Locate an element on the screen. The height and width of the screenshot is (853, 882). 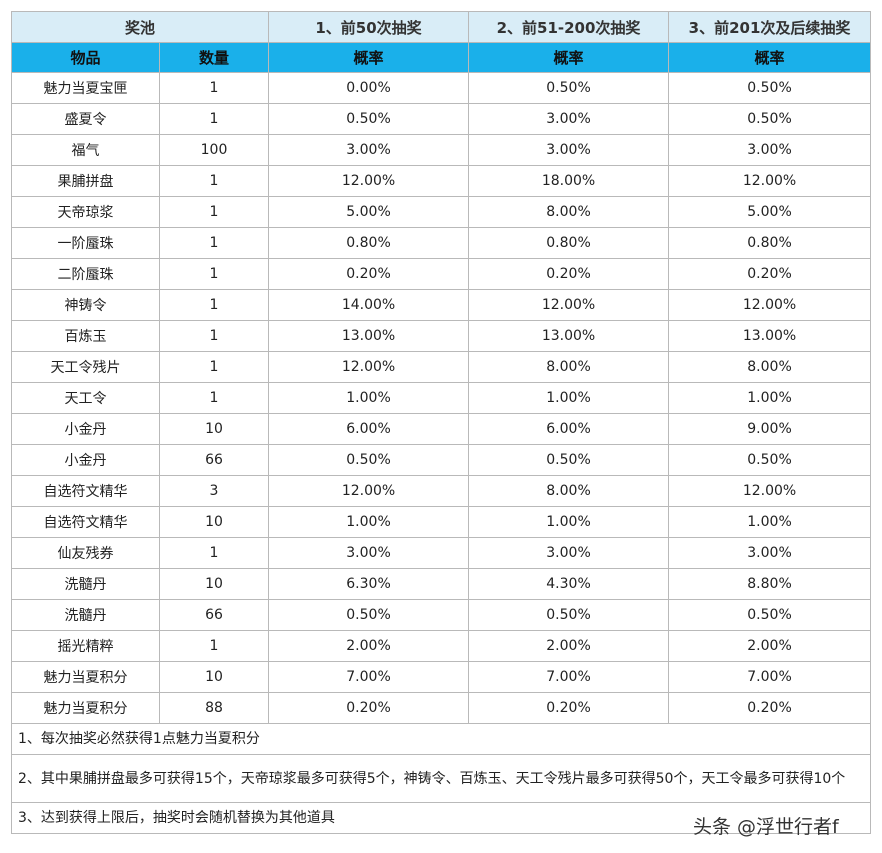
item-cell: 天帝琼浆 is located at coordinates (85, 212).